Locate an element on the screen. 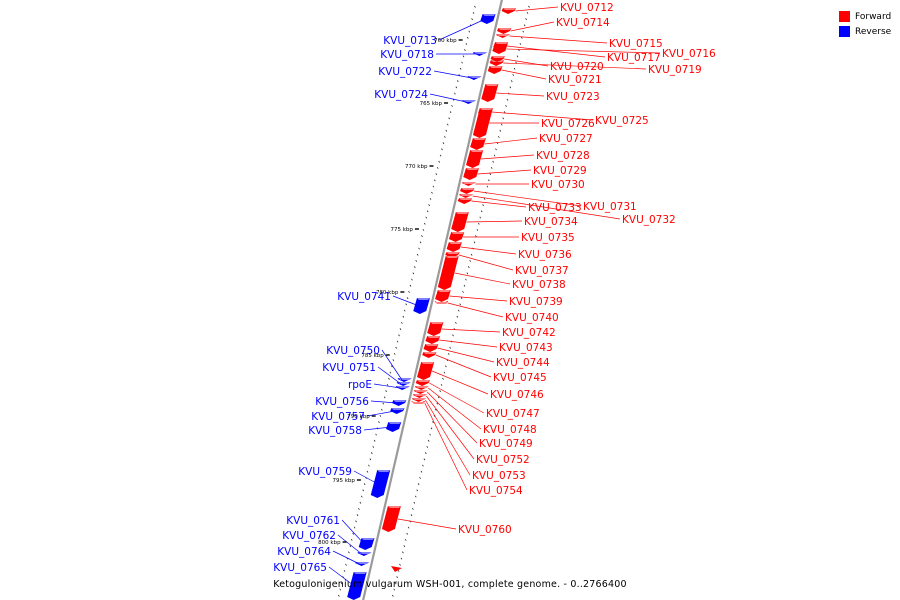 The height and width of the screenshot is (600, 900). forward-gene-label: KVU_0748 is located at coordinates (510, 430).